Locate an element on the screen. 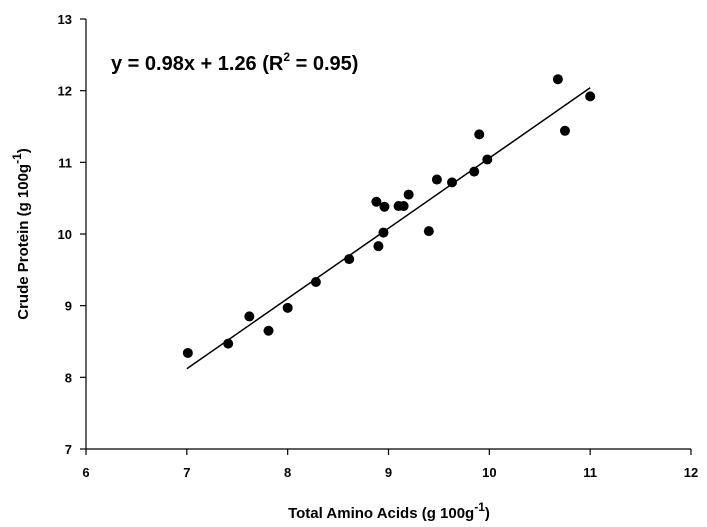 This screenshot has height=527, width=707. y-tick-label: 10 is located at coordinates (65, 234).